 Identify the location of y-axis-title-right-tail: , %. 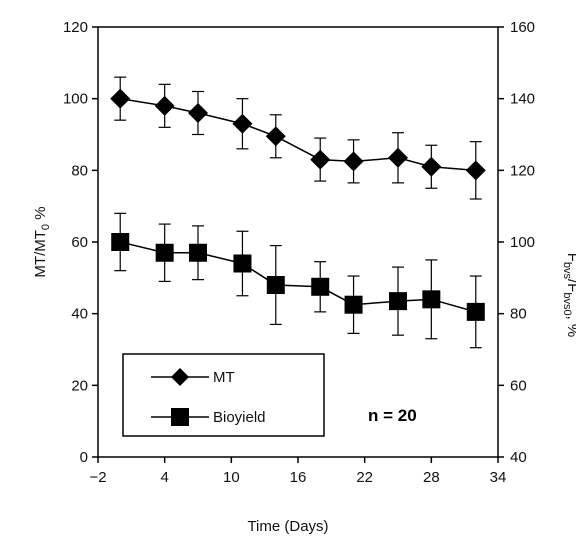
(570, 327).